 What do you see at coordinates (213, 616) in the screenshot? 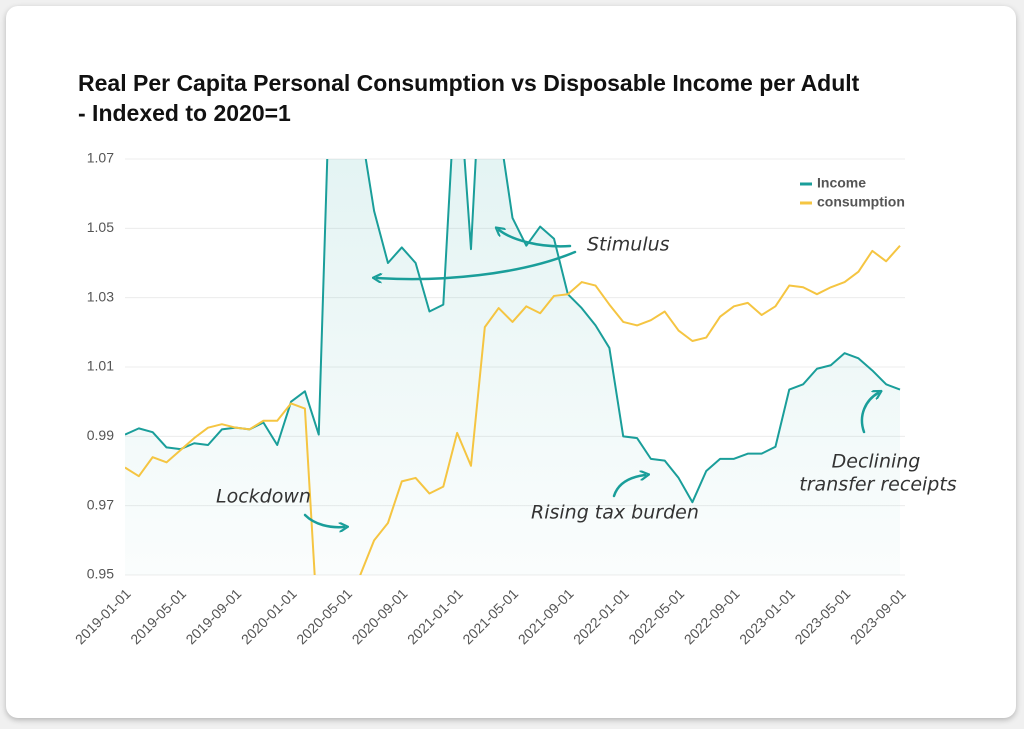
I see `x-tick-label: 2019-09-01` at bounding box center [213, 616].